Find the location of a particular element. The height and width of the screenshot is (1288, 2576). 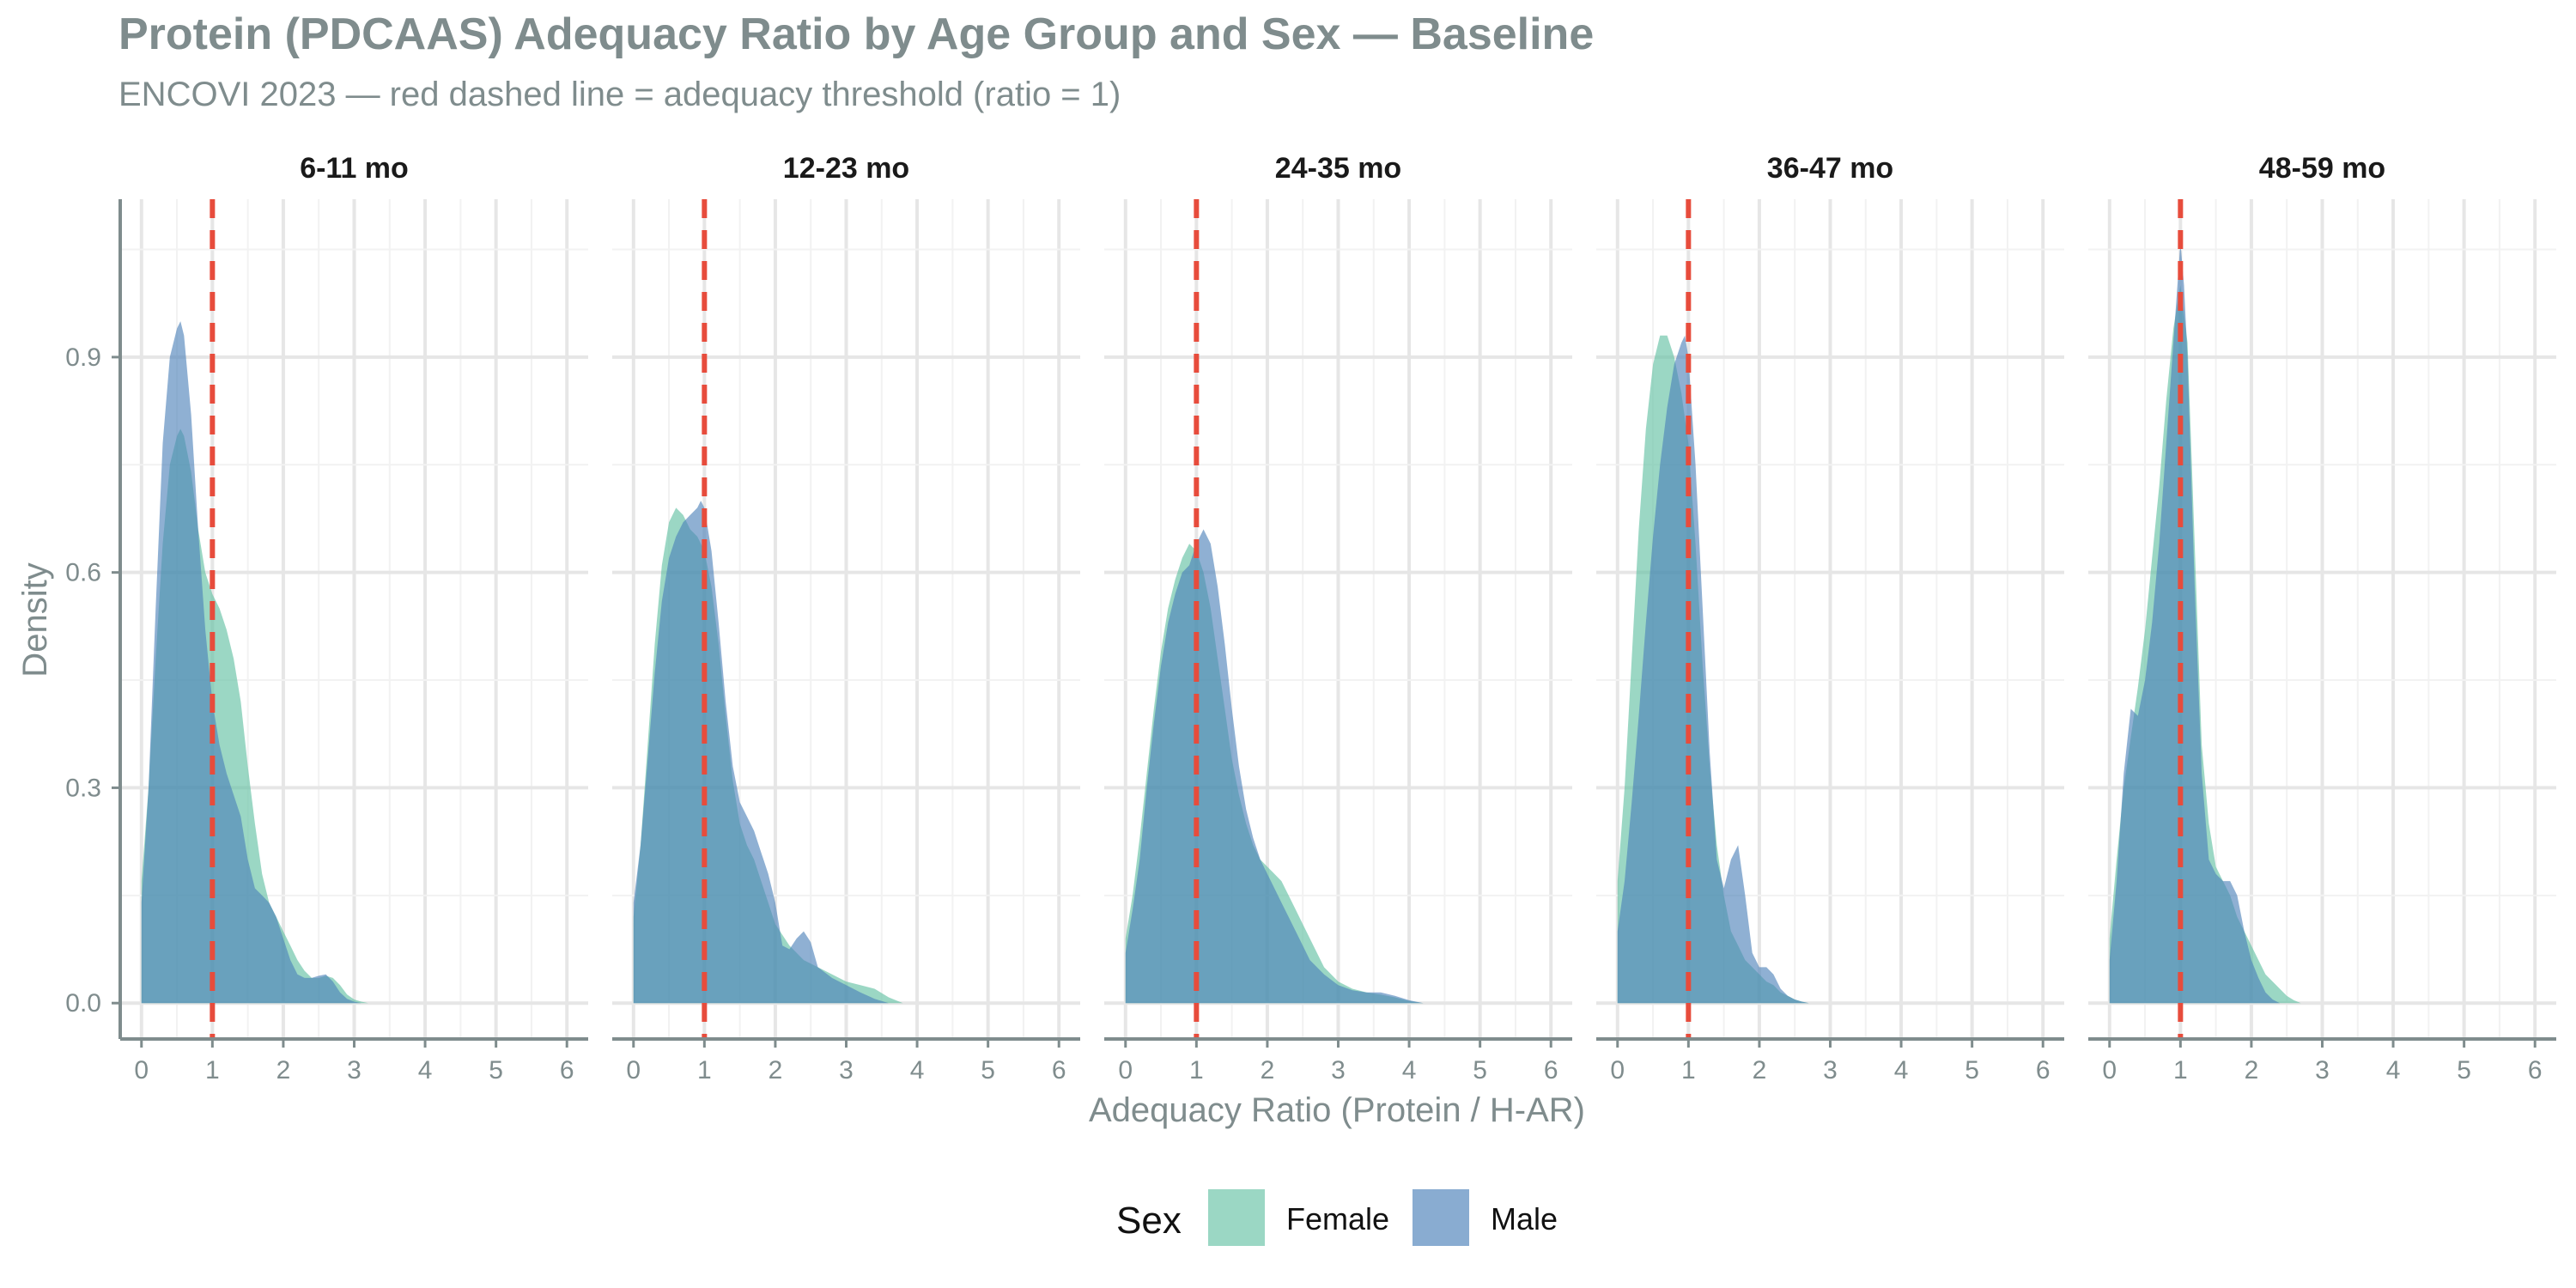

y-tick-label: 0.3 is located at coordinates (83, 788).